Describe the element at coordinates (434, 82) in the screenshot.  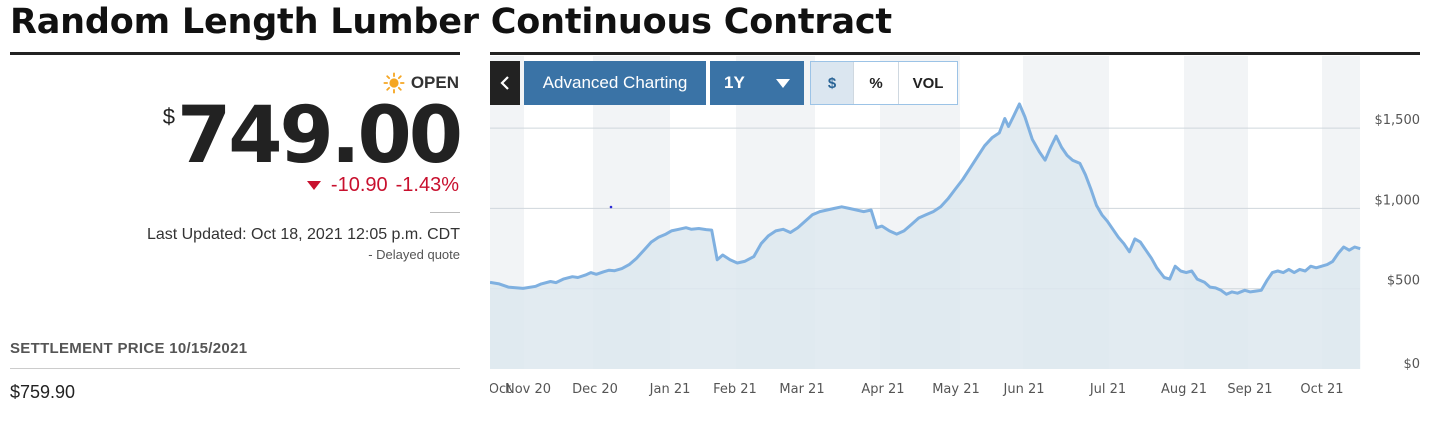
I see `status-label: OPEN` at that location.